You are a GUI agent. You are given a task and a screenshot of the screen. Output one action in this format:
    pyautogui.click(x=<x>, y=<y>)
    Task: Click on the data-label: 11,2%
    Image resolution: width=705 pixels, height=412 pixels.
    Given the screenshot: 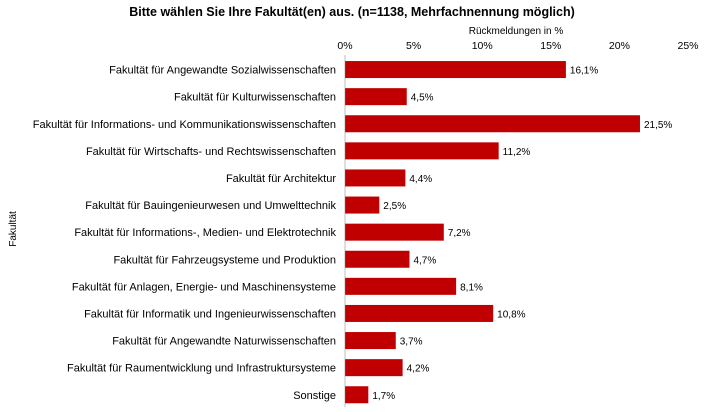 What is the action you would take?
    pyautogui.click(x=517, y=152)
    